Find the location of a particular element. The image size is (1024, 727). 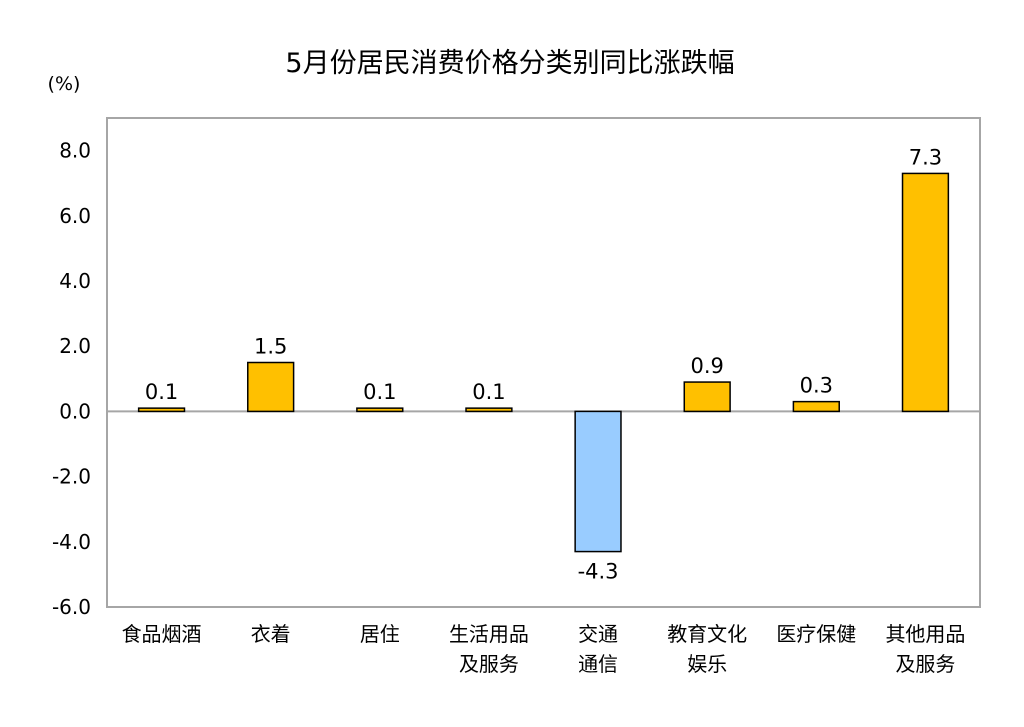

data-label: 0.9 is located at coordinates (706, 366).